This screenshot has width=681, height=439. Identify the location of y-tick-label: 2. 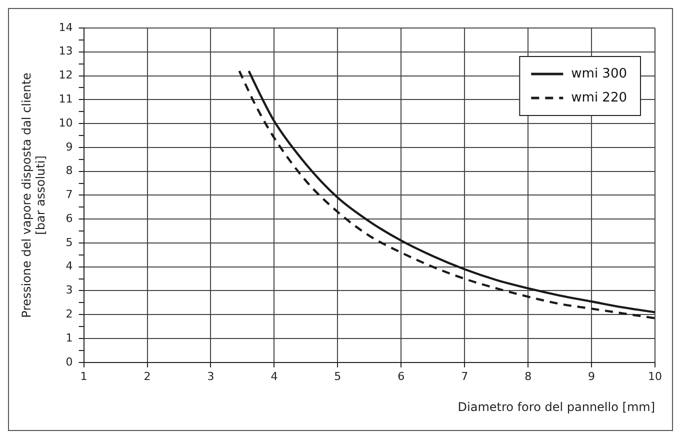
(69, 313).